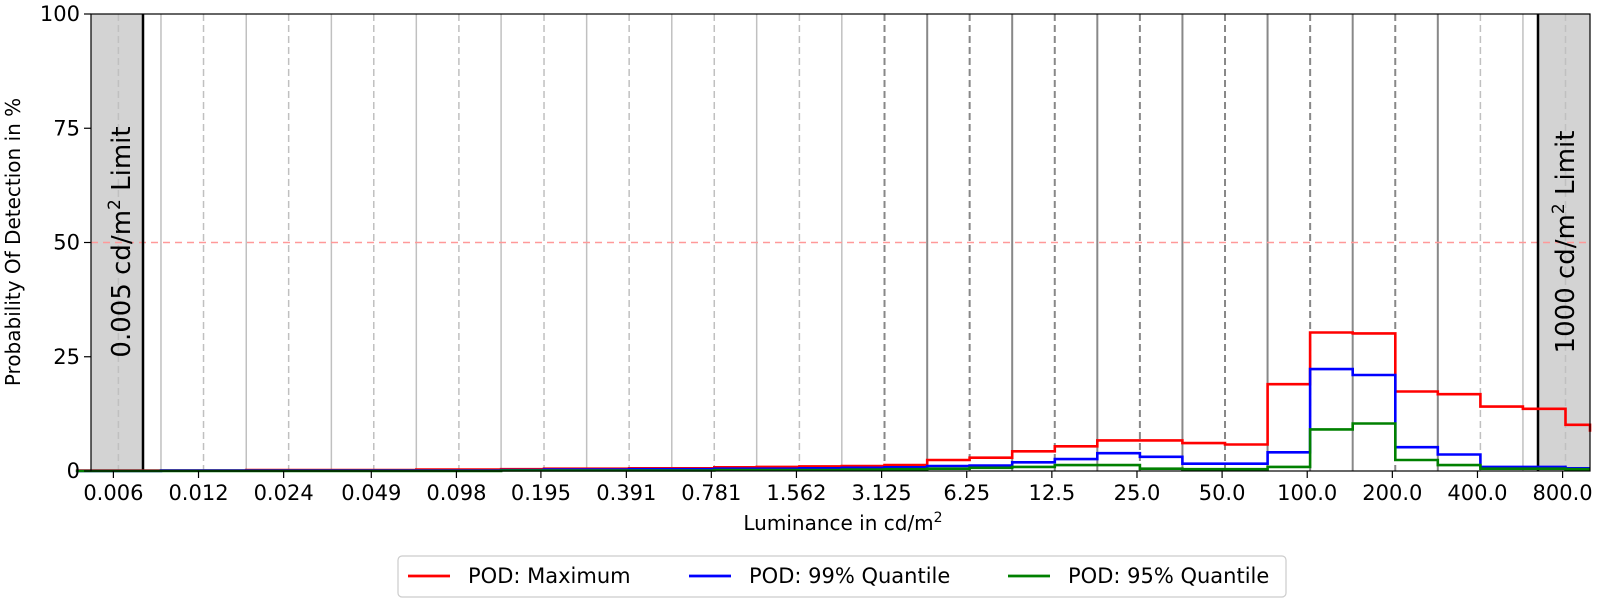 This screenshot has width=1600, height=600. I want to click on x-tick-label: 0.098, so click(456, 493).